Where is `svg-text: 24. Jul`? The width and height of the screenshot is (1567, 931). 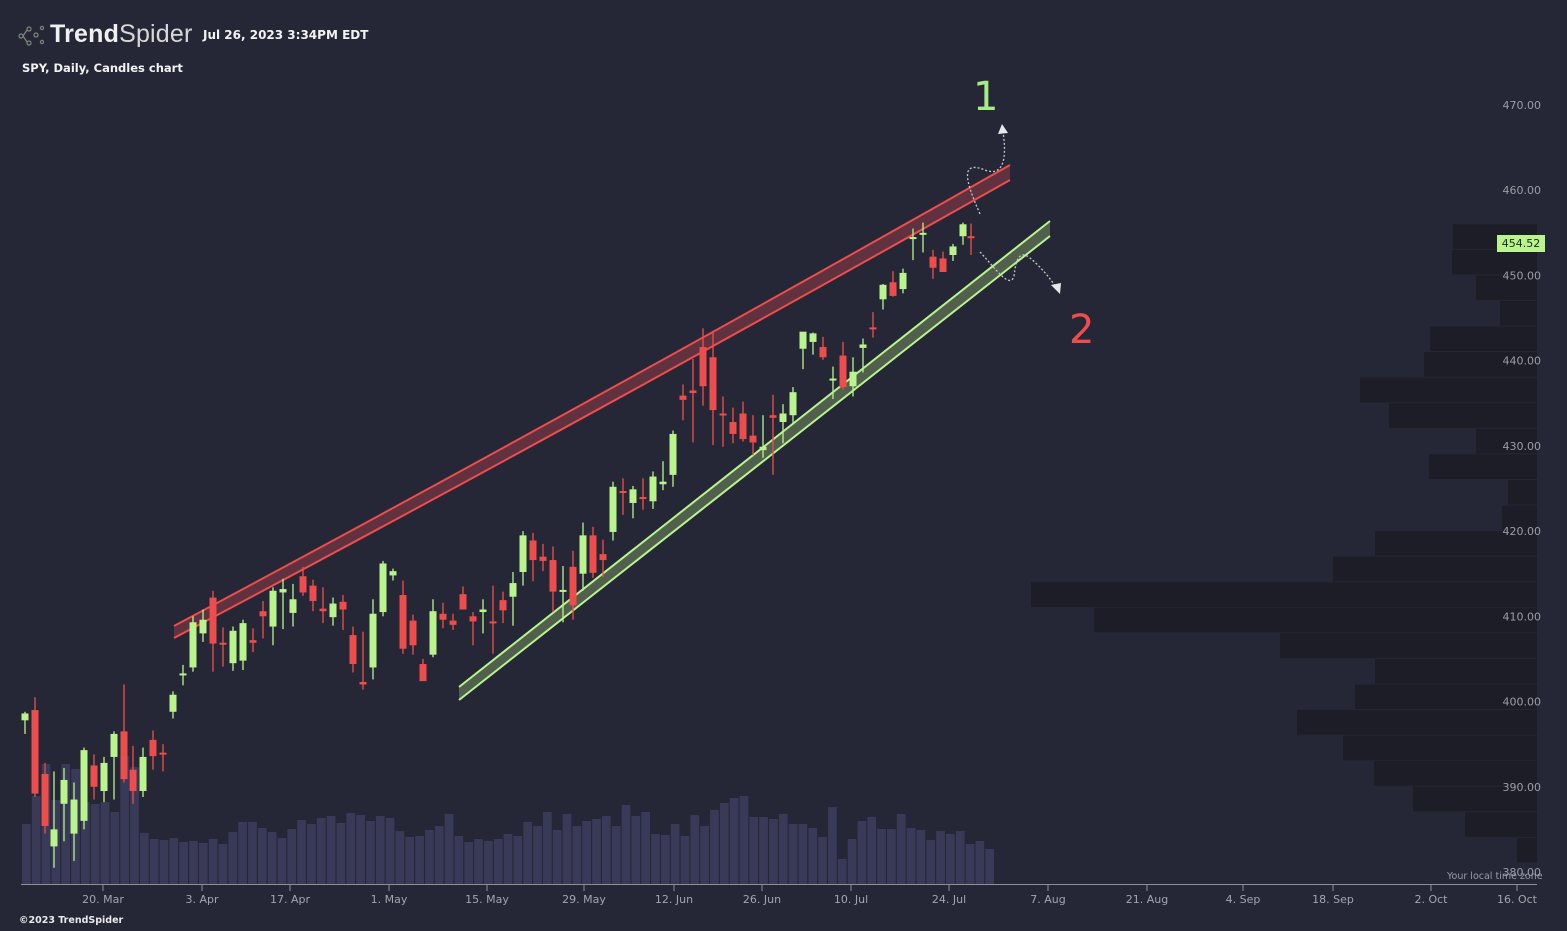 svg-text: 24. Jul is located at coordinates (949, 899).